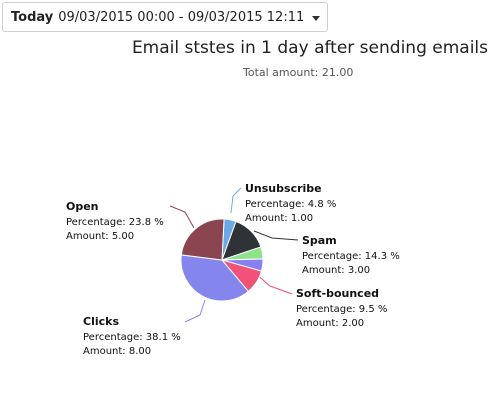  Describe the element at coordinates (32, 17) in the screenshot. I see `period-label: Today` at that location.